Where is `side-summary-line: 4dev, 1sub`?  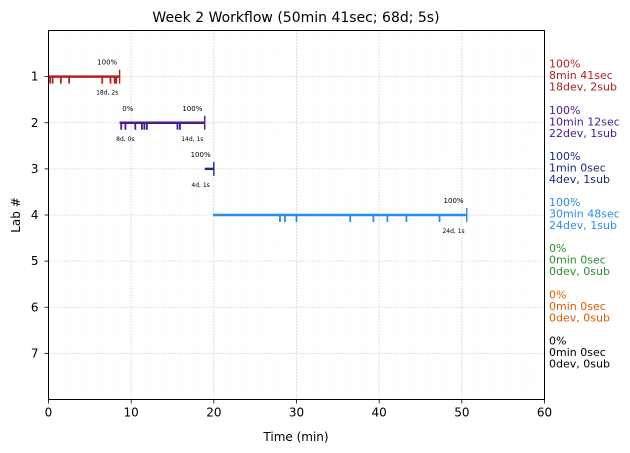
side-summary-line: 4dev, 1sub is located at coordinates (579, 179).